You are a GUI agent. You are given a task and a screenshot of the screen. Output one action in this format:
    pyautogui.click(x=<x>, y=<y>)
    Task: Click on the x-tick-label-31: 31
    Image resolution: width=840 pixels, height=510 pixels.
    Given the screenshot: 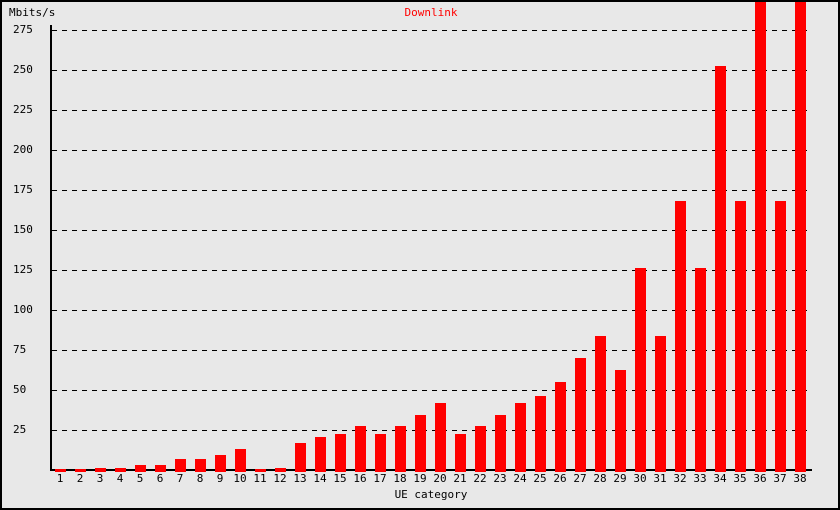 What is the action you would take?
    pyautogui.click(x=660, y=478)
    